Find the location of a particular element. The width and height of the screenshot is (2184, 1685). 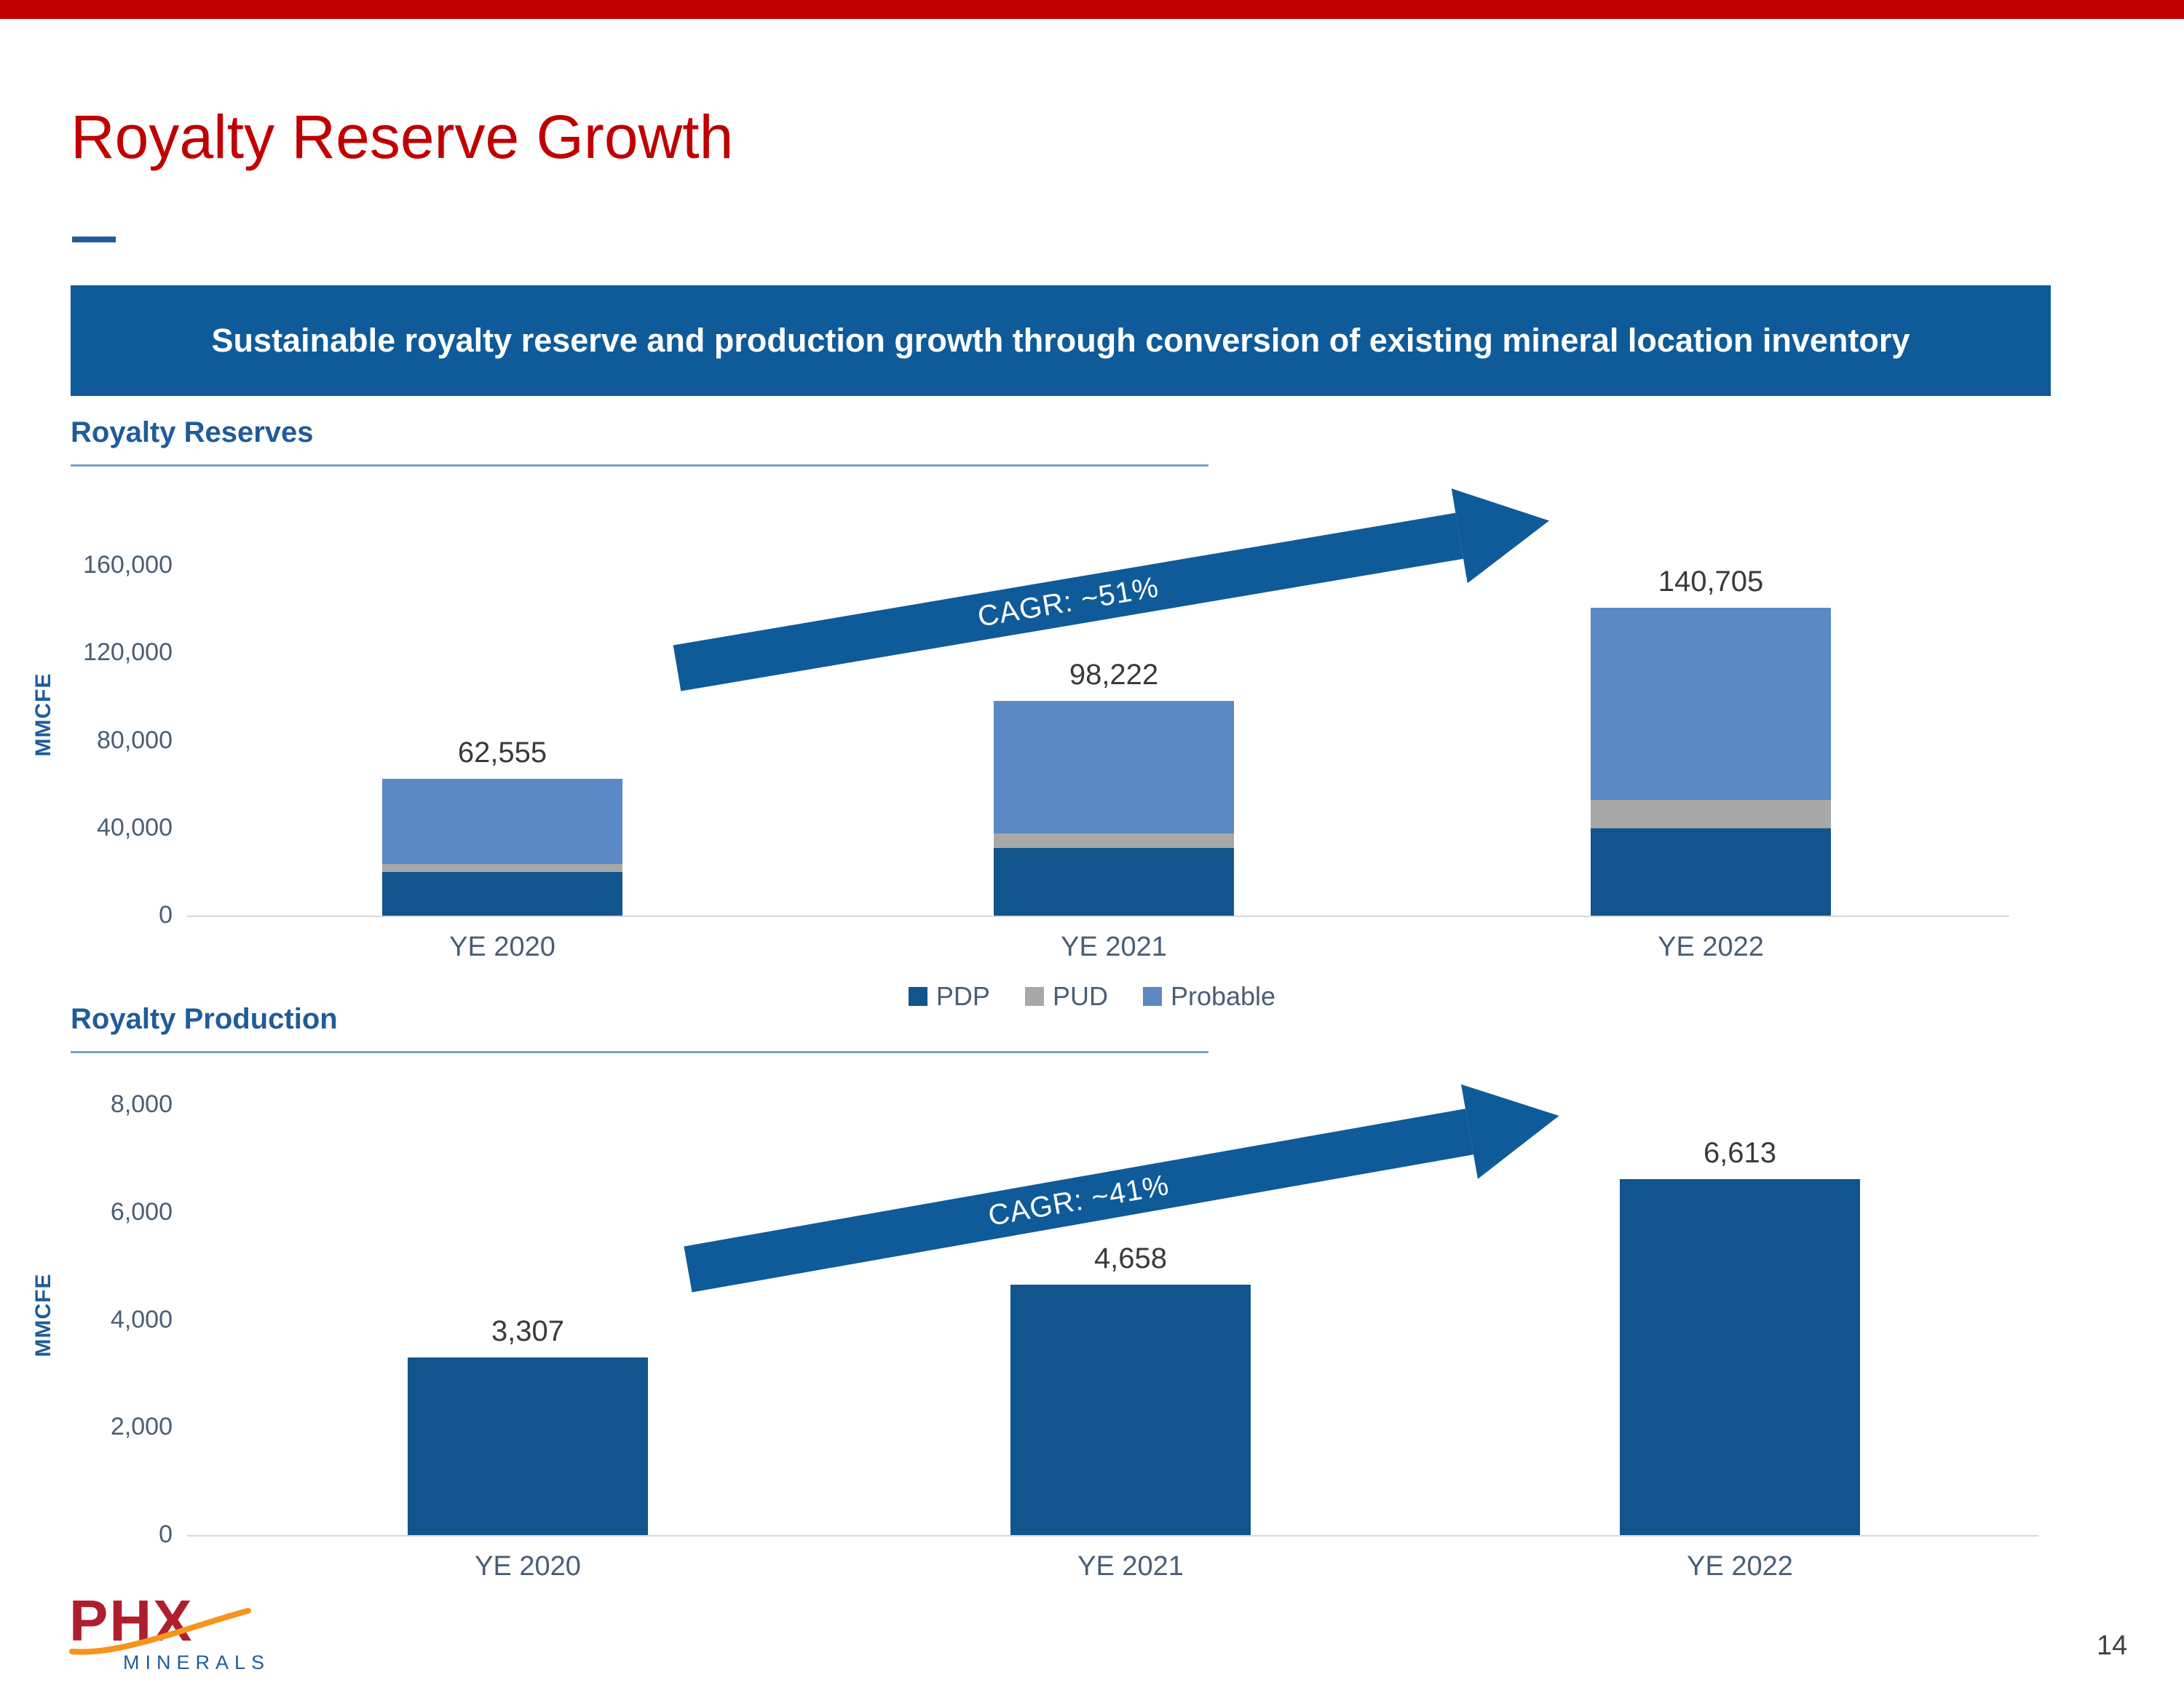

legend-item-pdp: PDP is located at coordinates (949, 996).